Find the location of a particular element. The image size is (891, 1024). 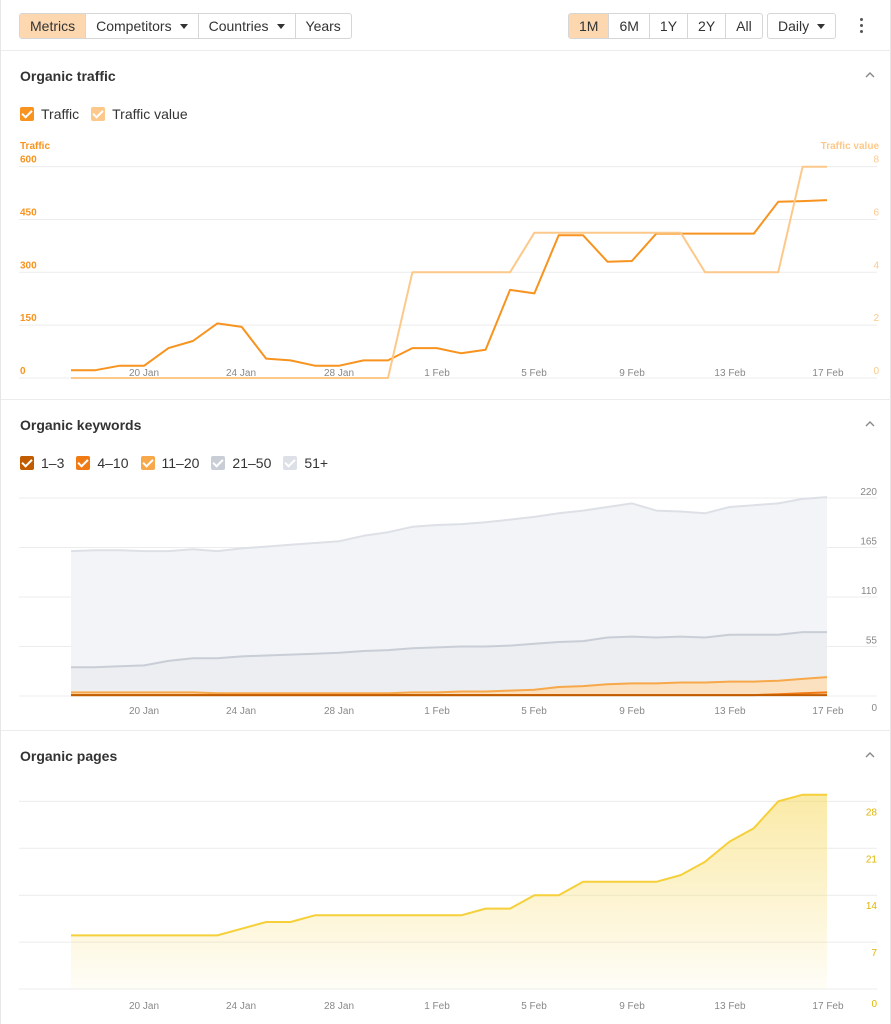

y-tick-label: 55 is located at coordinates (872, 641).